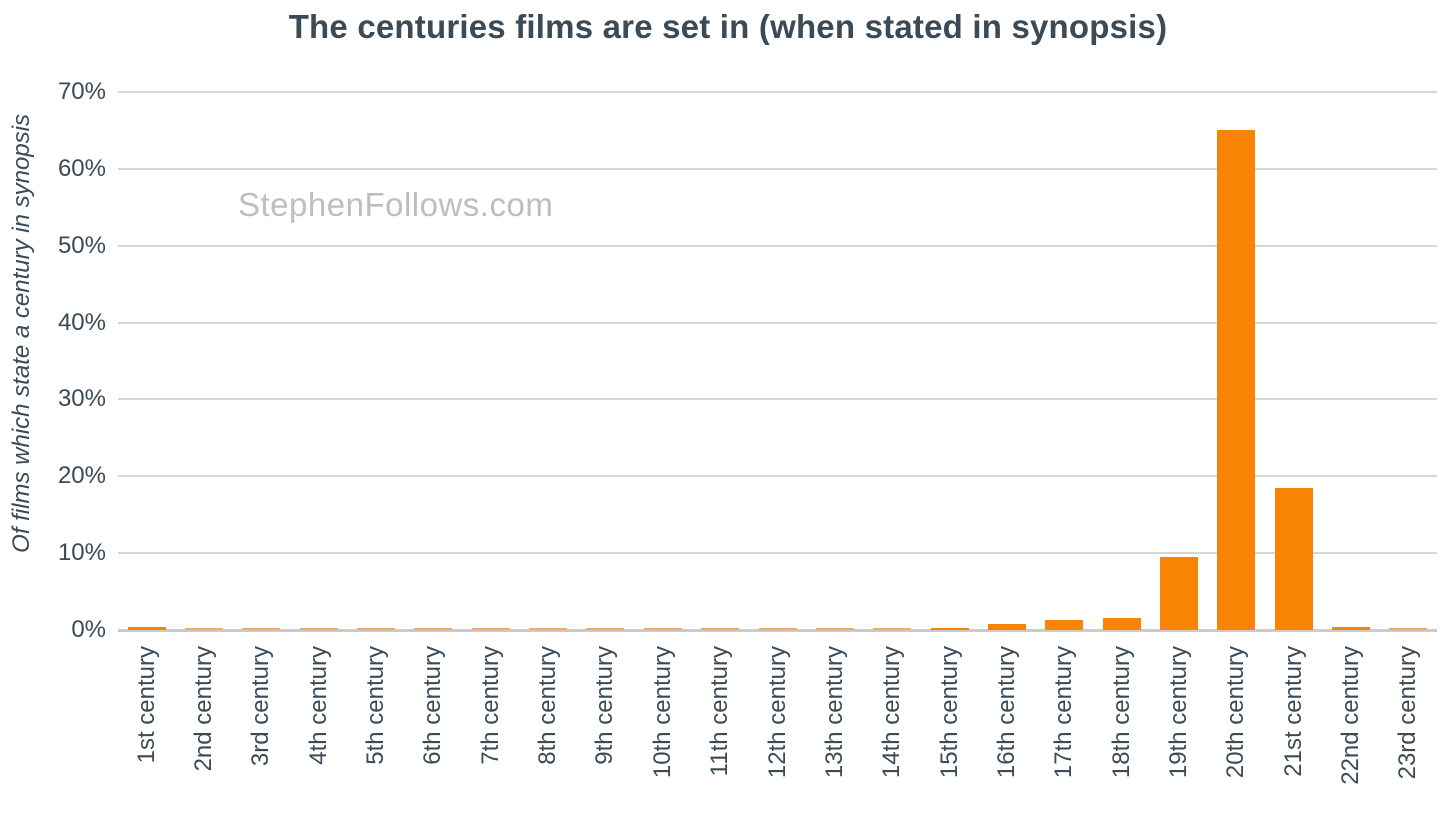 The image size is (1456, 815). Describe the element at coordinates (204, 709) in the screenshot. I see `x-tick-label: 2nd century` at that location.